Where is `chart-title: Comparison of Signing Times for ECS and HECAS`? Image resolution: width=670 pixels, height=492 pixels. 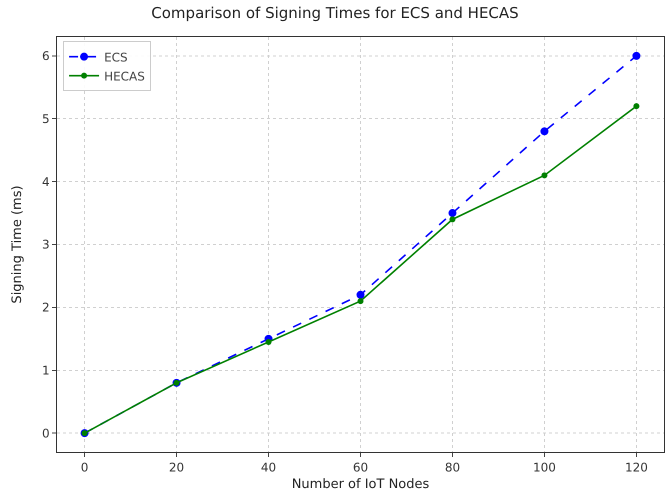 chart-title: Comparison of Signing Times for ECS and HECAS is located at coordinates (335, 13).